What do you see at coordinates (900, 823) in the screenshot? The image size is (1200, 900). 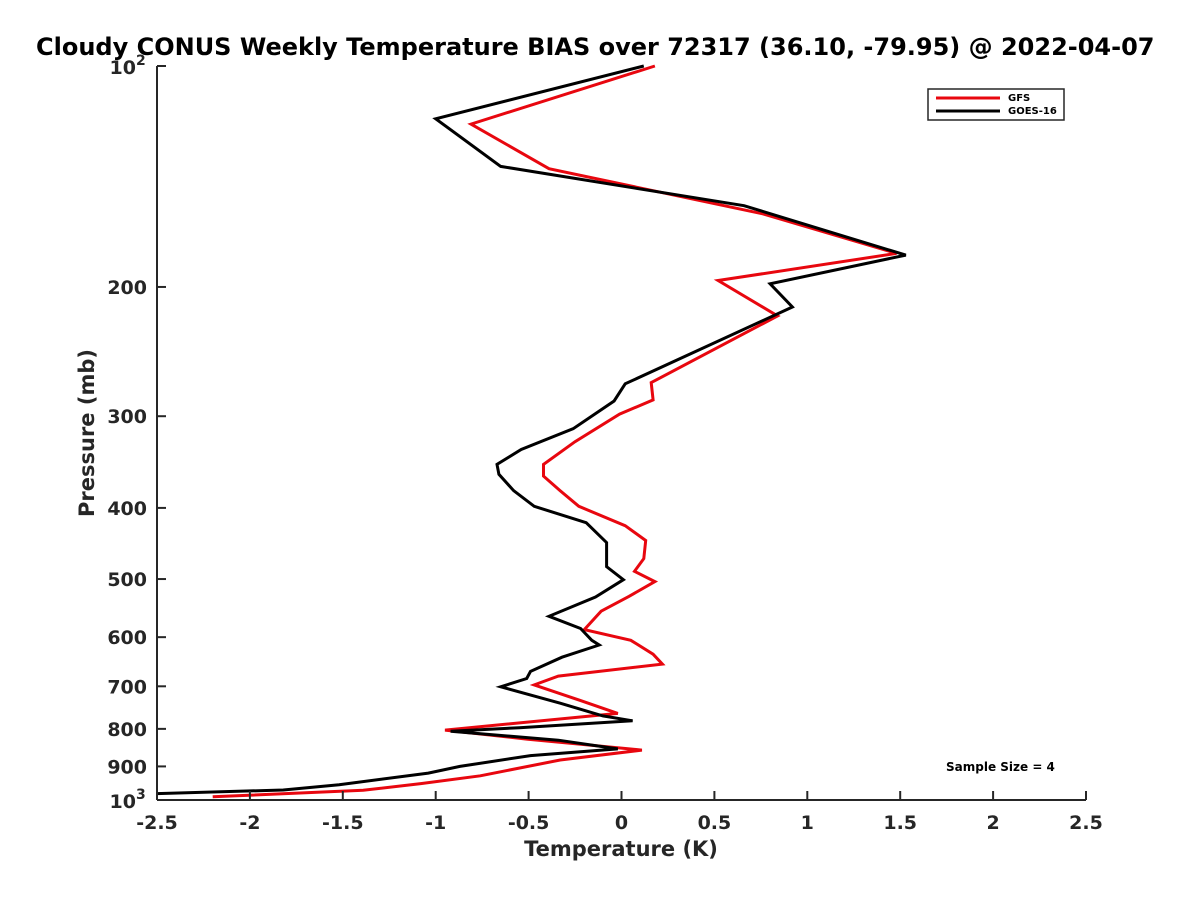 I see `x-tick-label: 1.5` at bounding box center [900, 823].